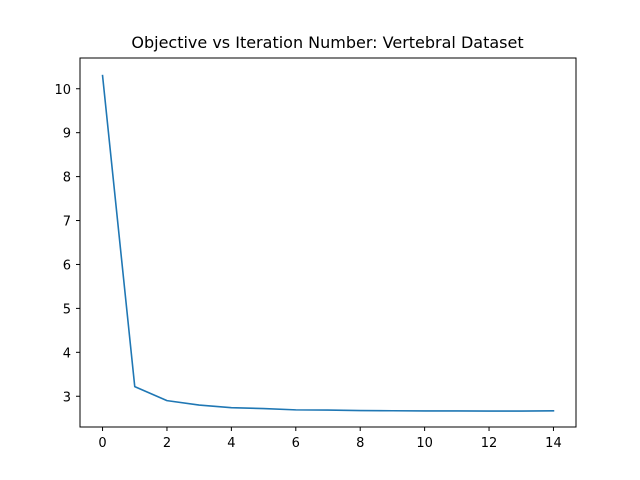  I want to click on x-tick-label: 2, so click(167, 443).